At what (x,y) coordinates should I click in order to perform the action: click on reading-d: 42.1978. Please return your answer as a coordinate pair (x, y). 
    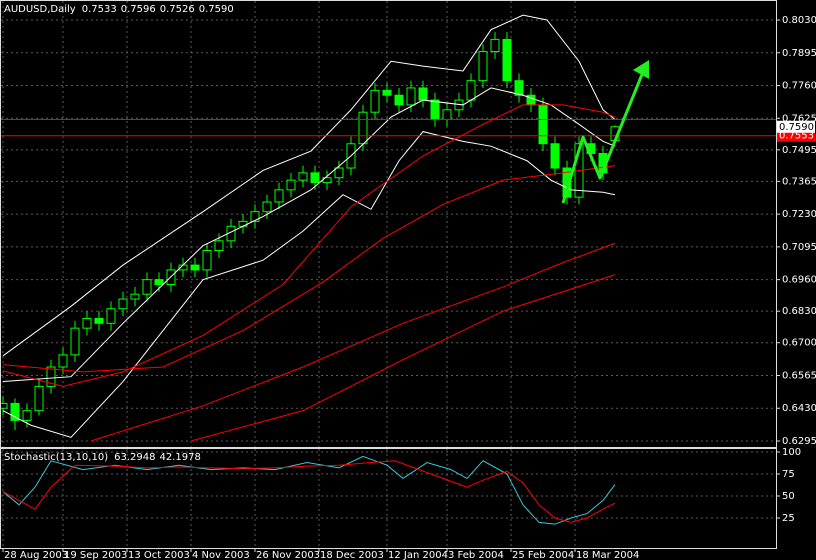
    Looking at the image, I should click on (179, 457).